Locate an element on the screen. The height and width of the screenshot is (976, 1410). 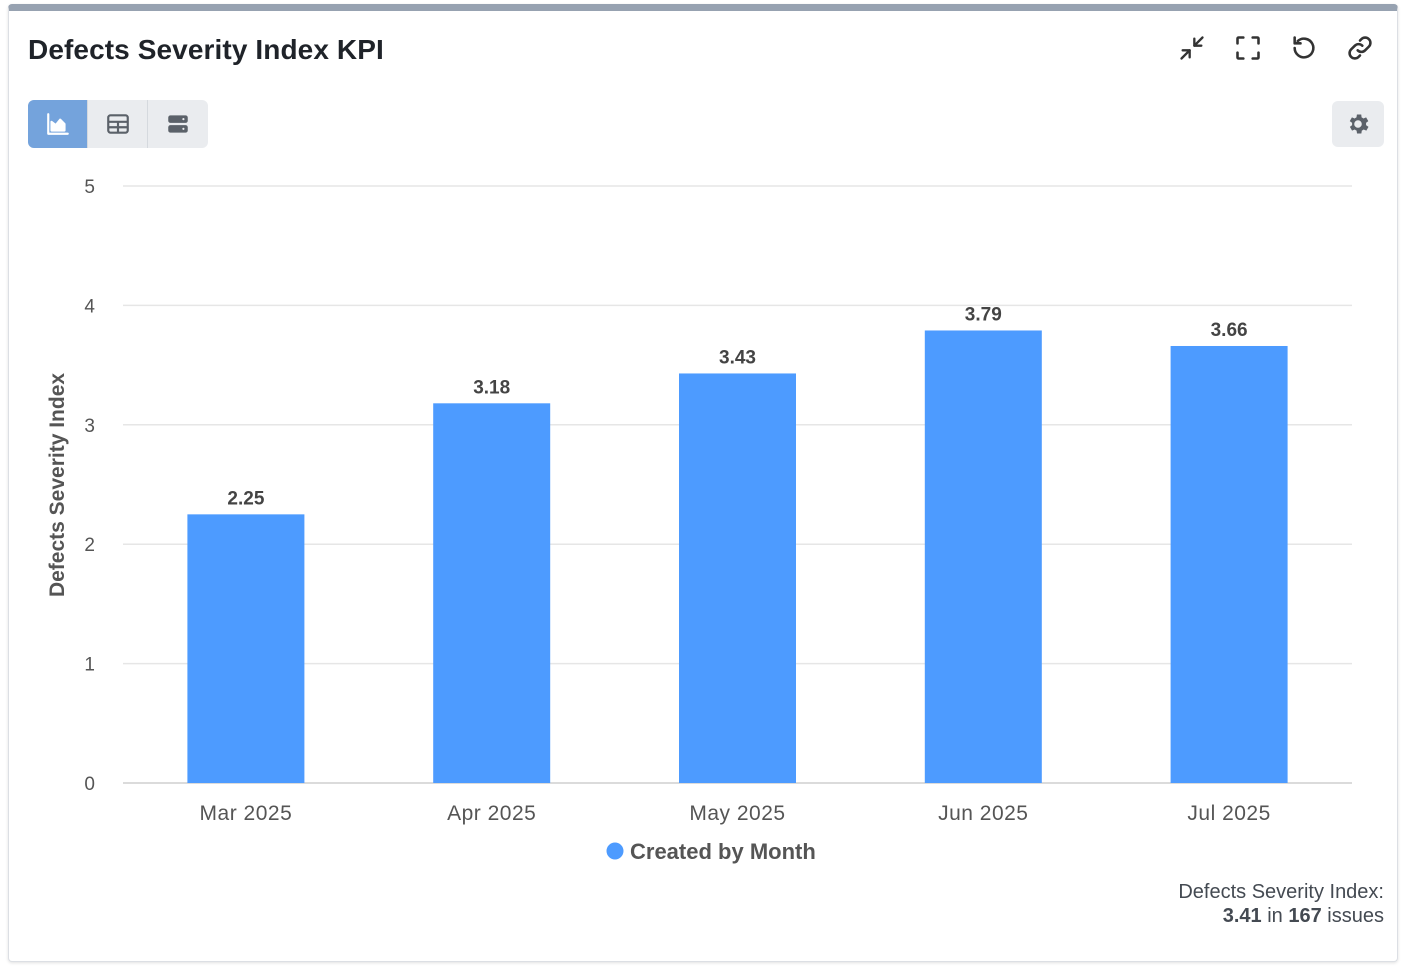
fullscreen-button is located at coordinates (1248, 48).